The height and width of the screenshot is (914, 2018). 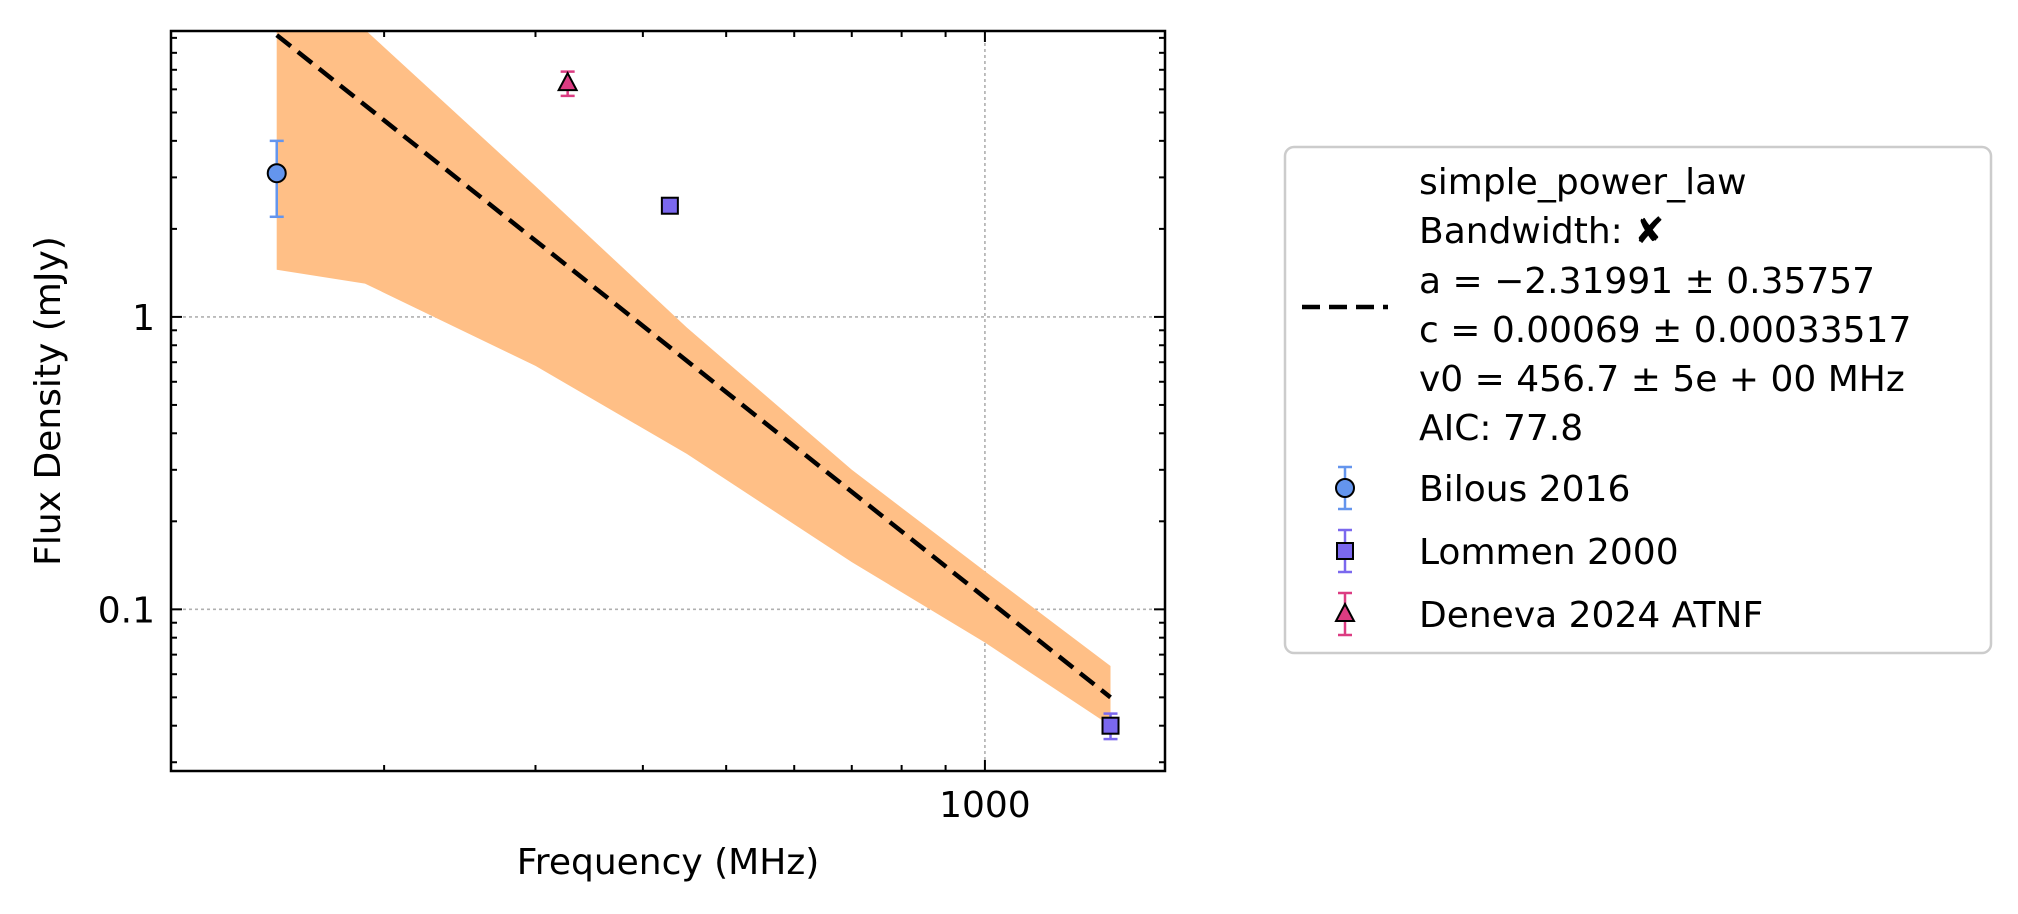 I want to click on legend-marker-deneva, so click(x=1345, y=614).